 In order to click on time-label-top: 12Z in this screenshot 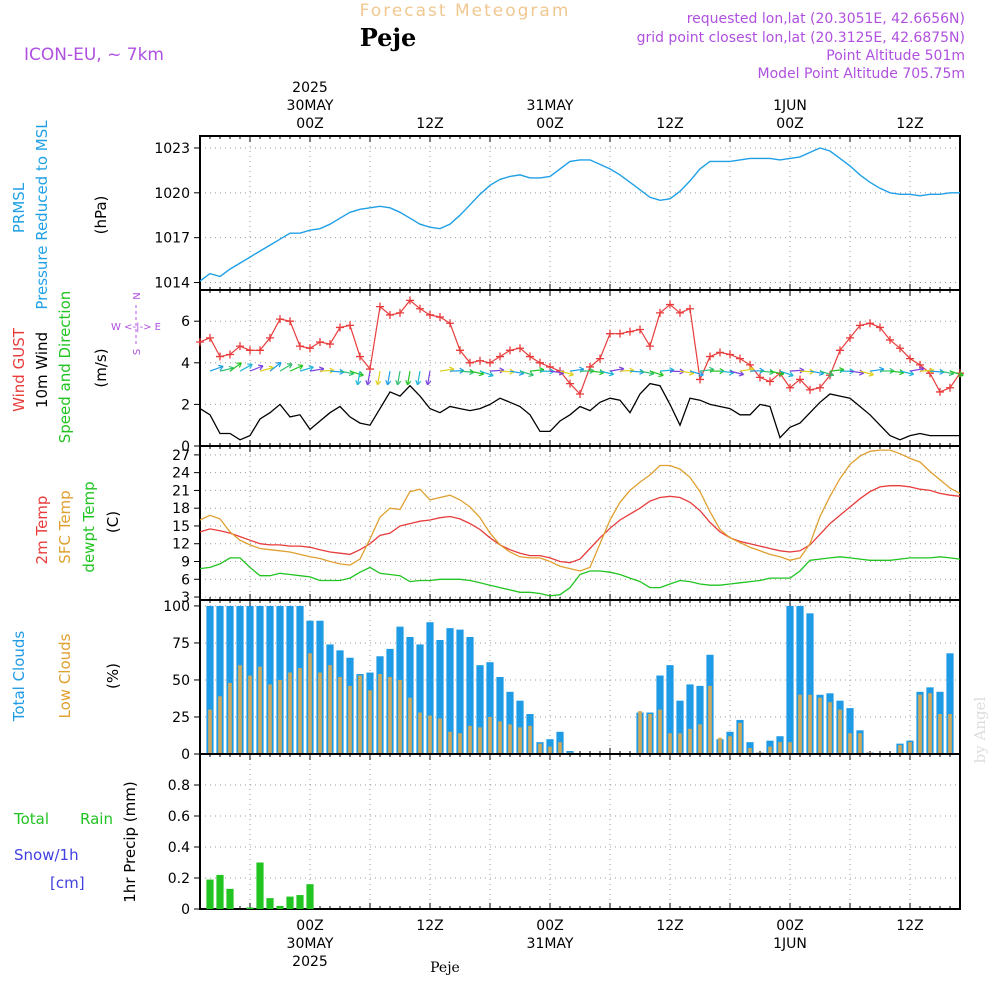, I will do `click(669, 124)`.